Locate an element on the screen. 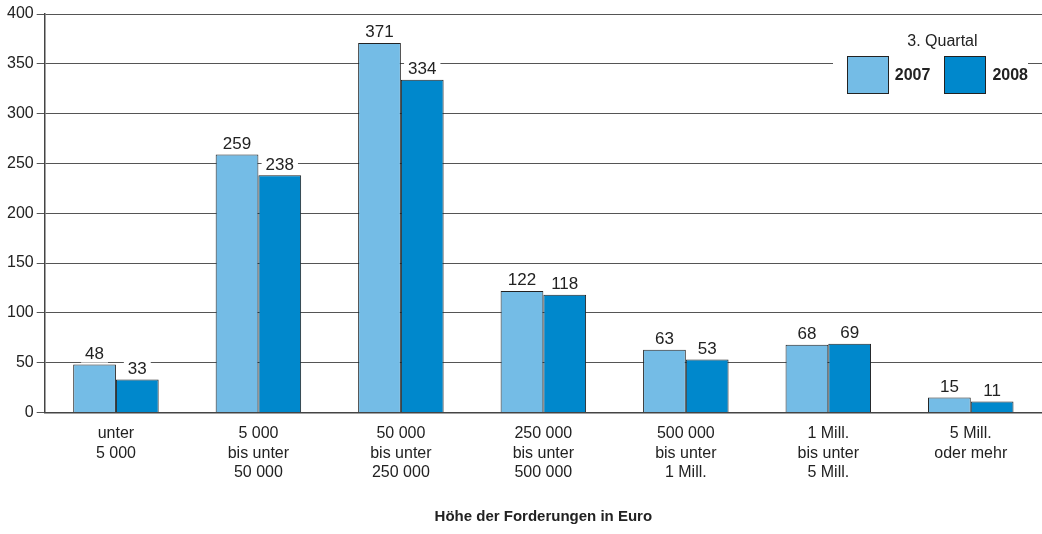  data-label: 53 is located at coordinates (707, 348).